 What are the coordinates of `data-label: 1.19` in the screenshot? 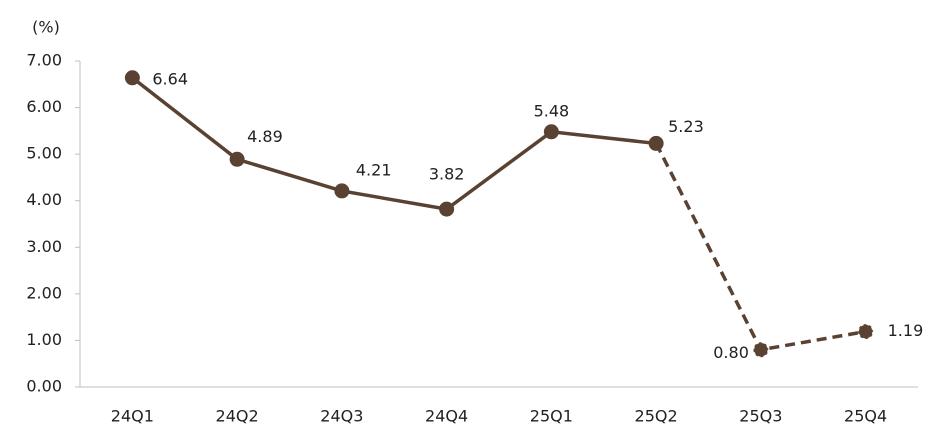 It's located at (906, 330).